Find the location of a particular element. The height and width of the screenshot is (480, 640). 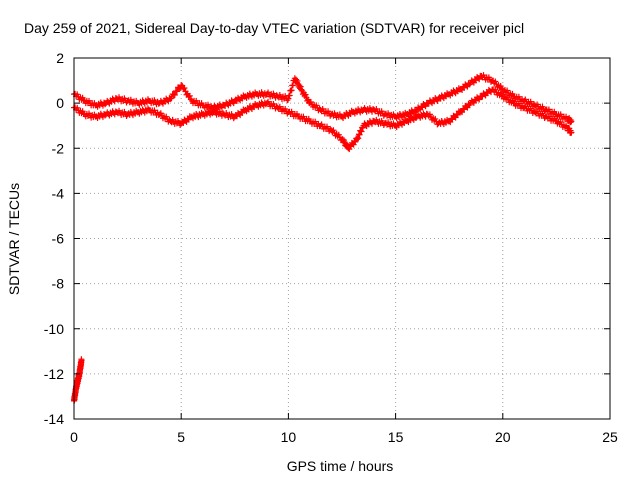

y-tick-label: -6 is located at coordinates (58, 239).